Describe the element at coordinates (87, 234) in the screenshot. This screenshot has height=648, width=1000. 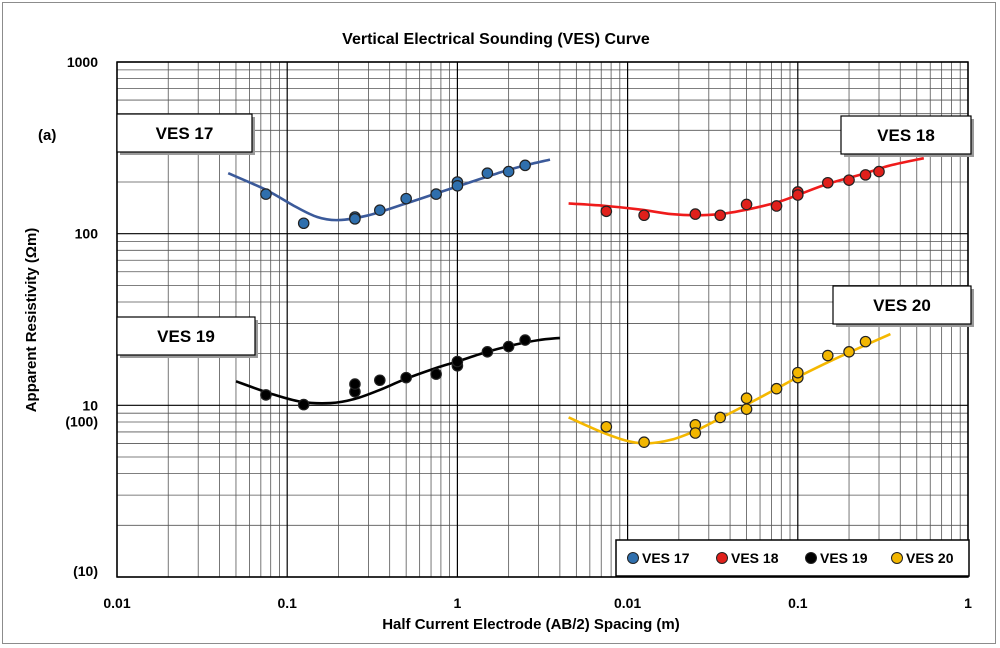
I see `y-tick-label: 100` at that location.